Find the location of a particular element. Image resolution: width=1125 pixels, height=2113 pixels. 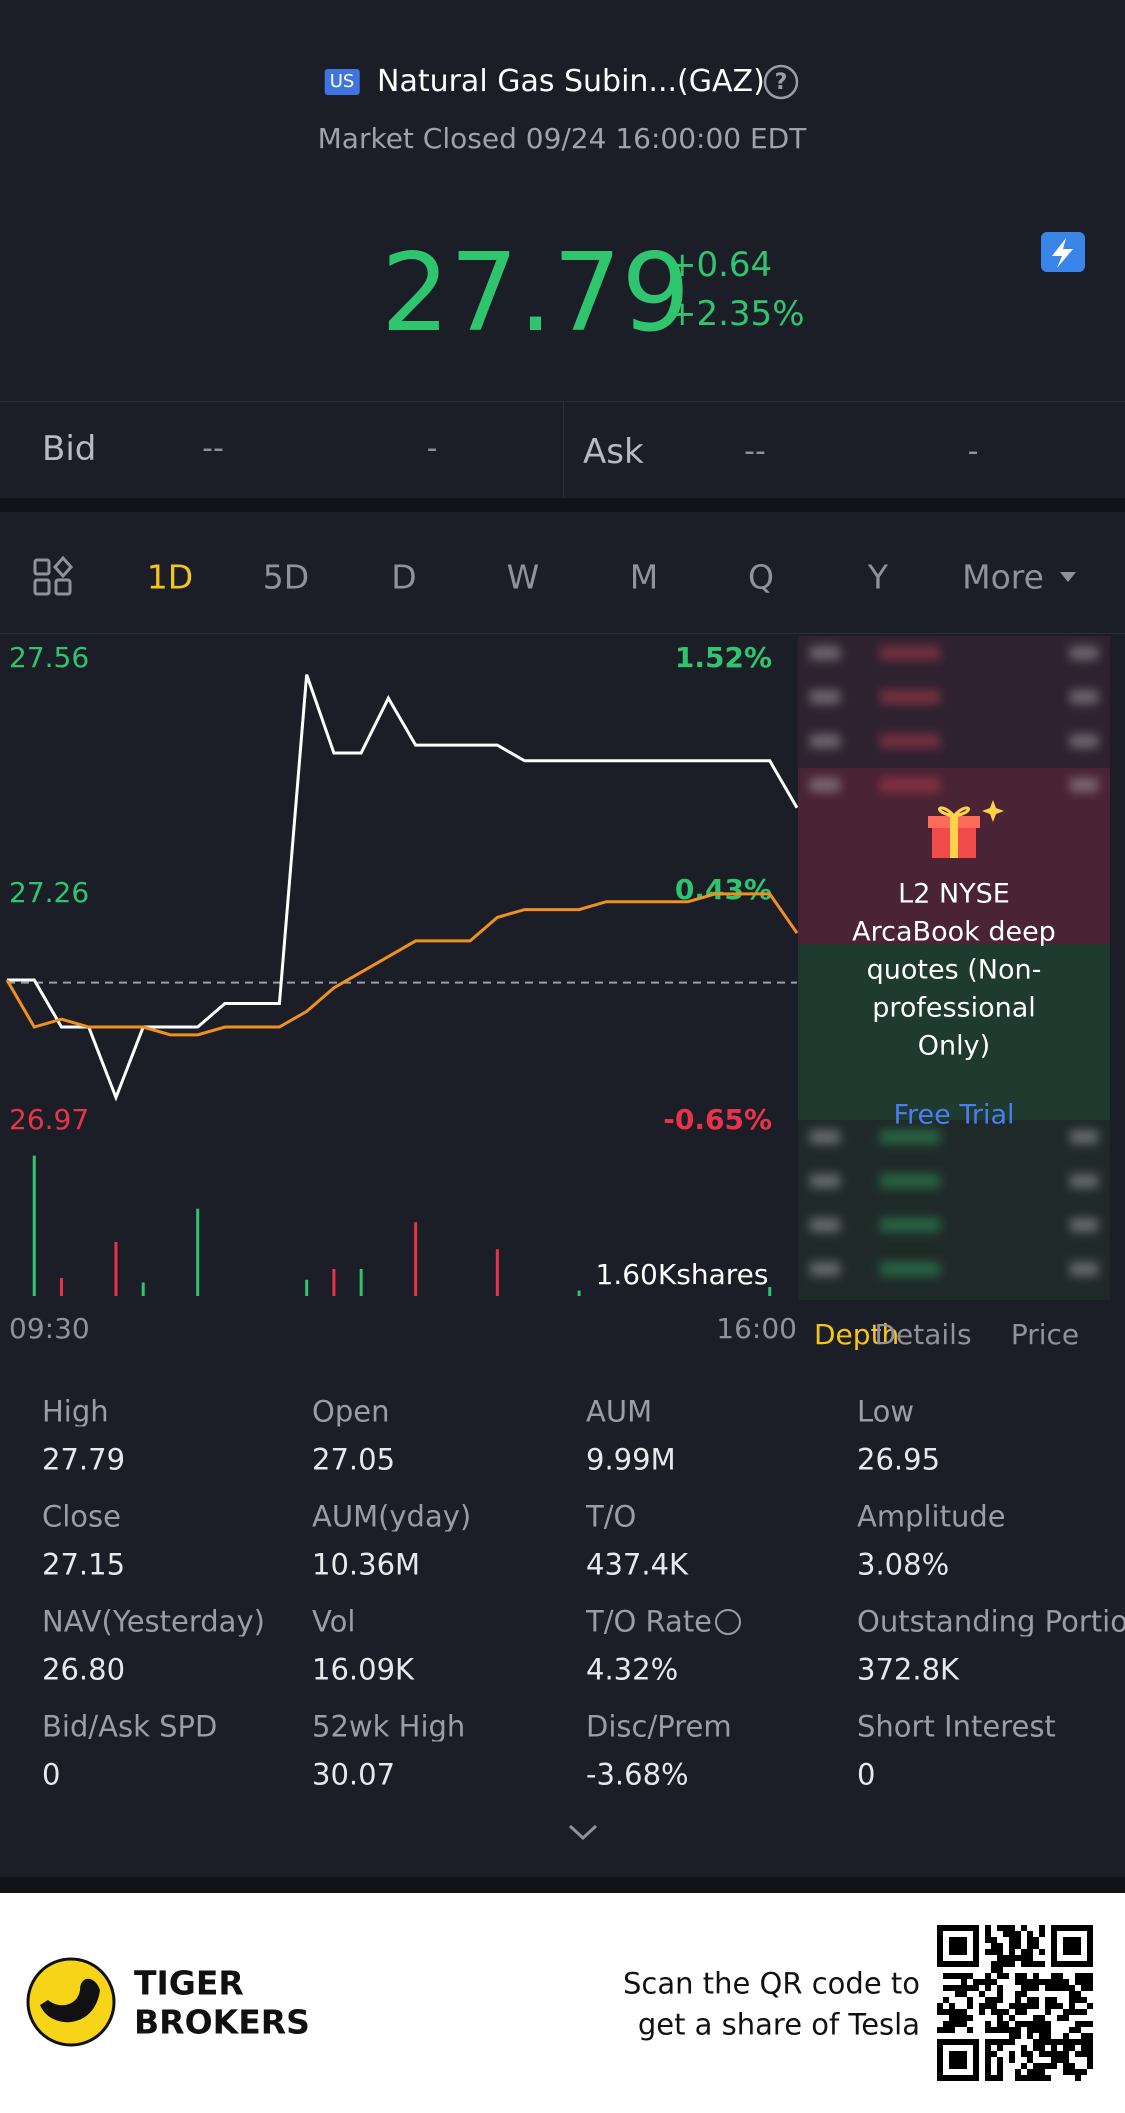

ask-price: -- is located at coordinates (755, 451).